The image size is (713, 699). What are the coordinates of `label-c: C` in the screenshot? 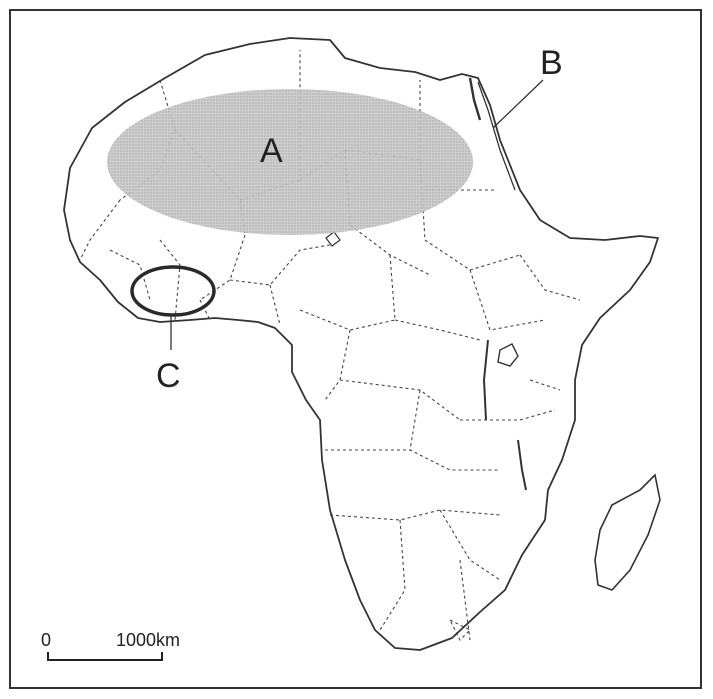 It's located at (168, 376).